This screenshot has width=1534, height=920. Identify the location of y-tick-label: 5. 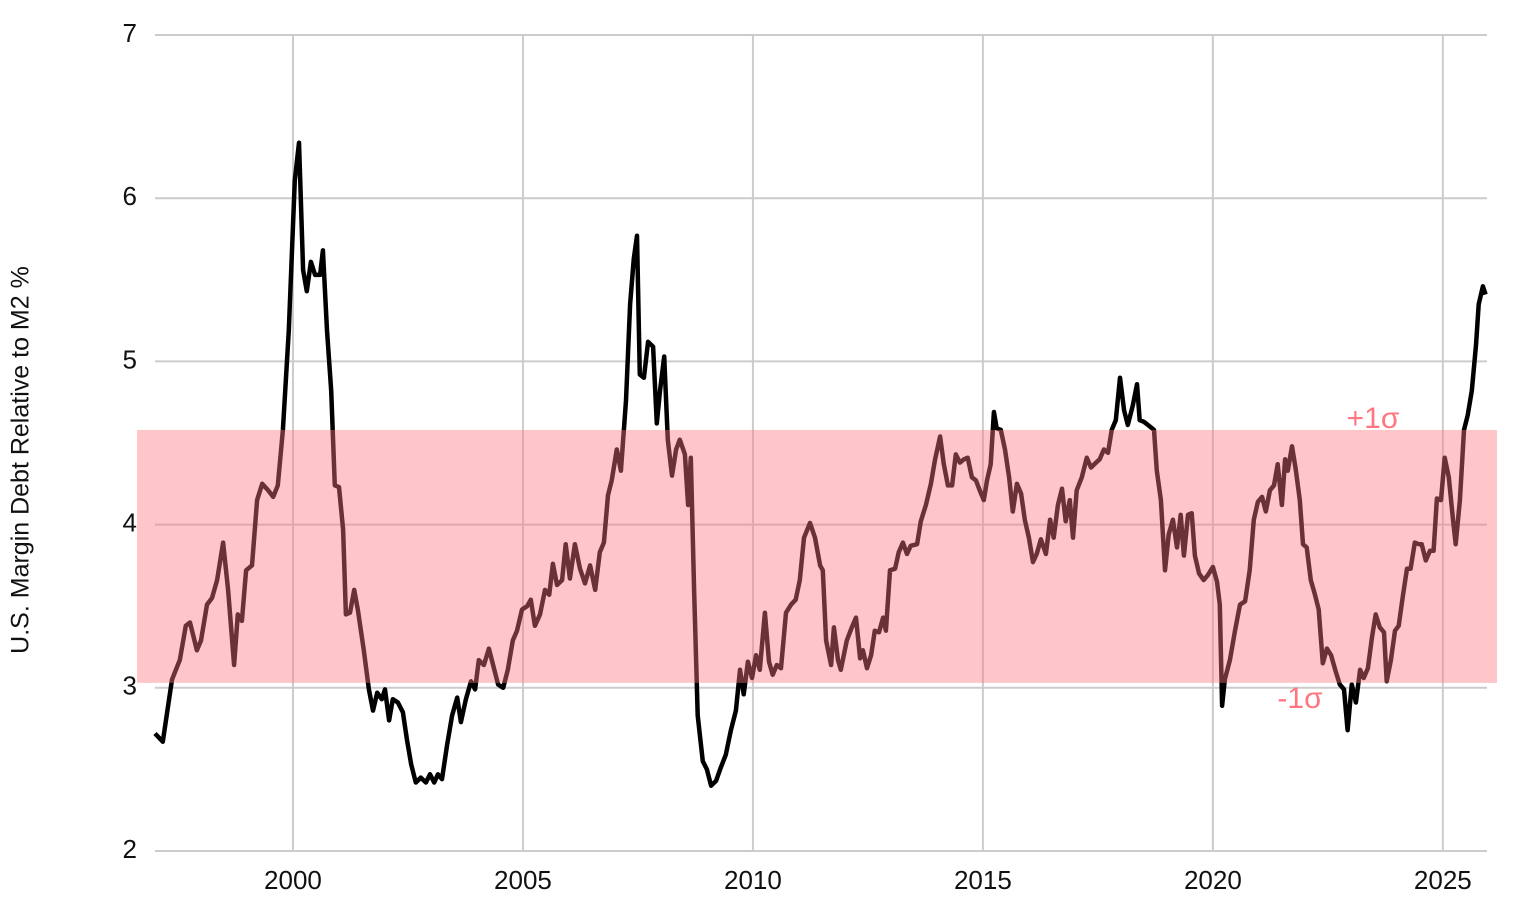
(130, 359).